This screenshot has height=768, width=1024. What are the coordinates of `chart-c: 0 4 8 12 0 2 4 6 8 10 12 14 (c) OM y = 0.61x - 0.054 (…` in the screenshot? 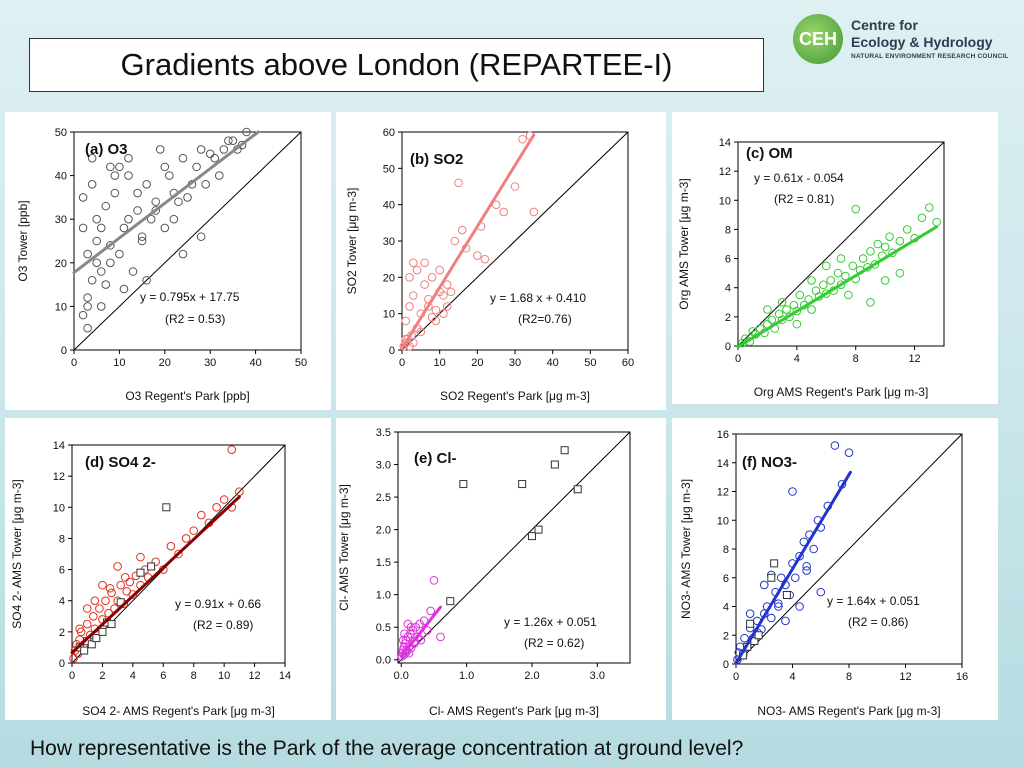 It's located at (811, 268).